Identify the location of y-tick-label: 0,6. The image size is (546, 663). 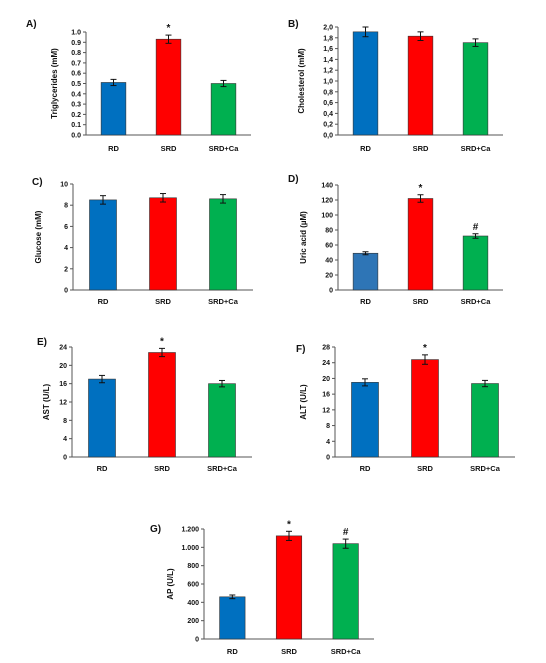
(328, 103).